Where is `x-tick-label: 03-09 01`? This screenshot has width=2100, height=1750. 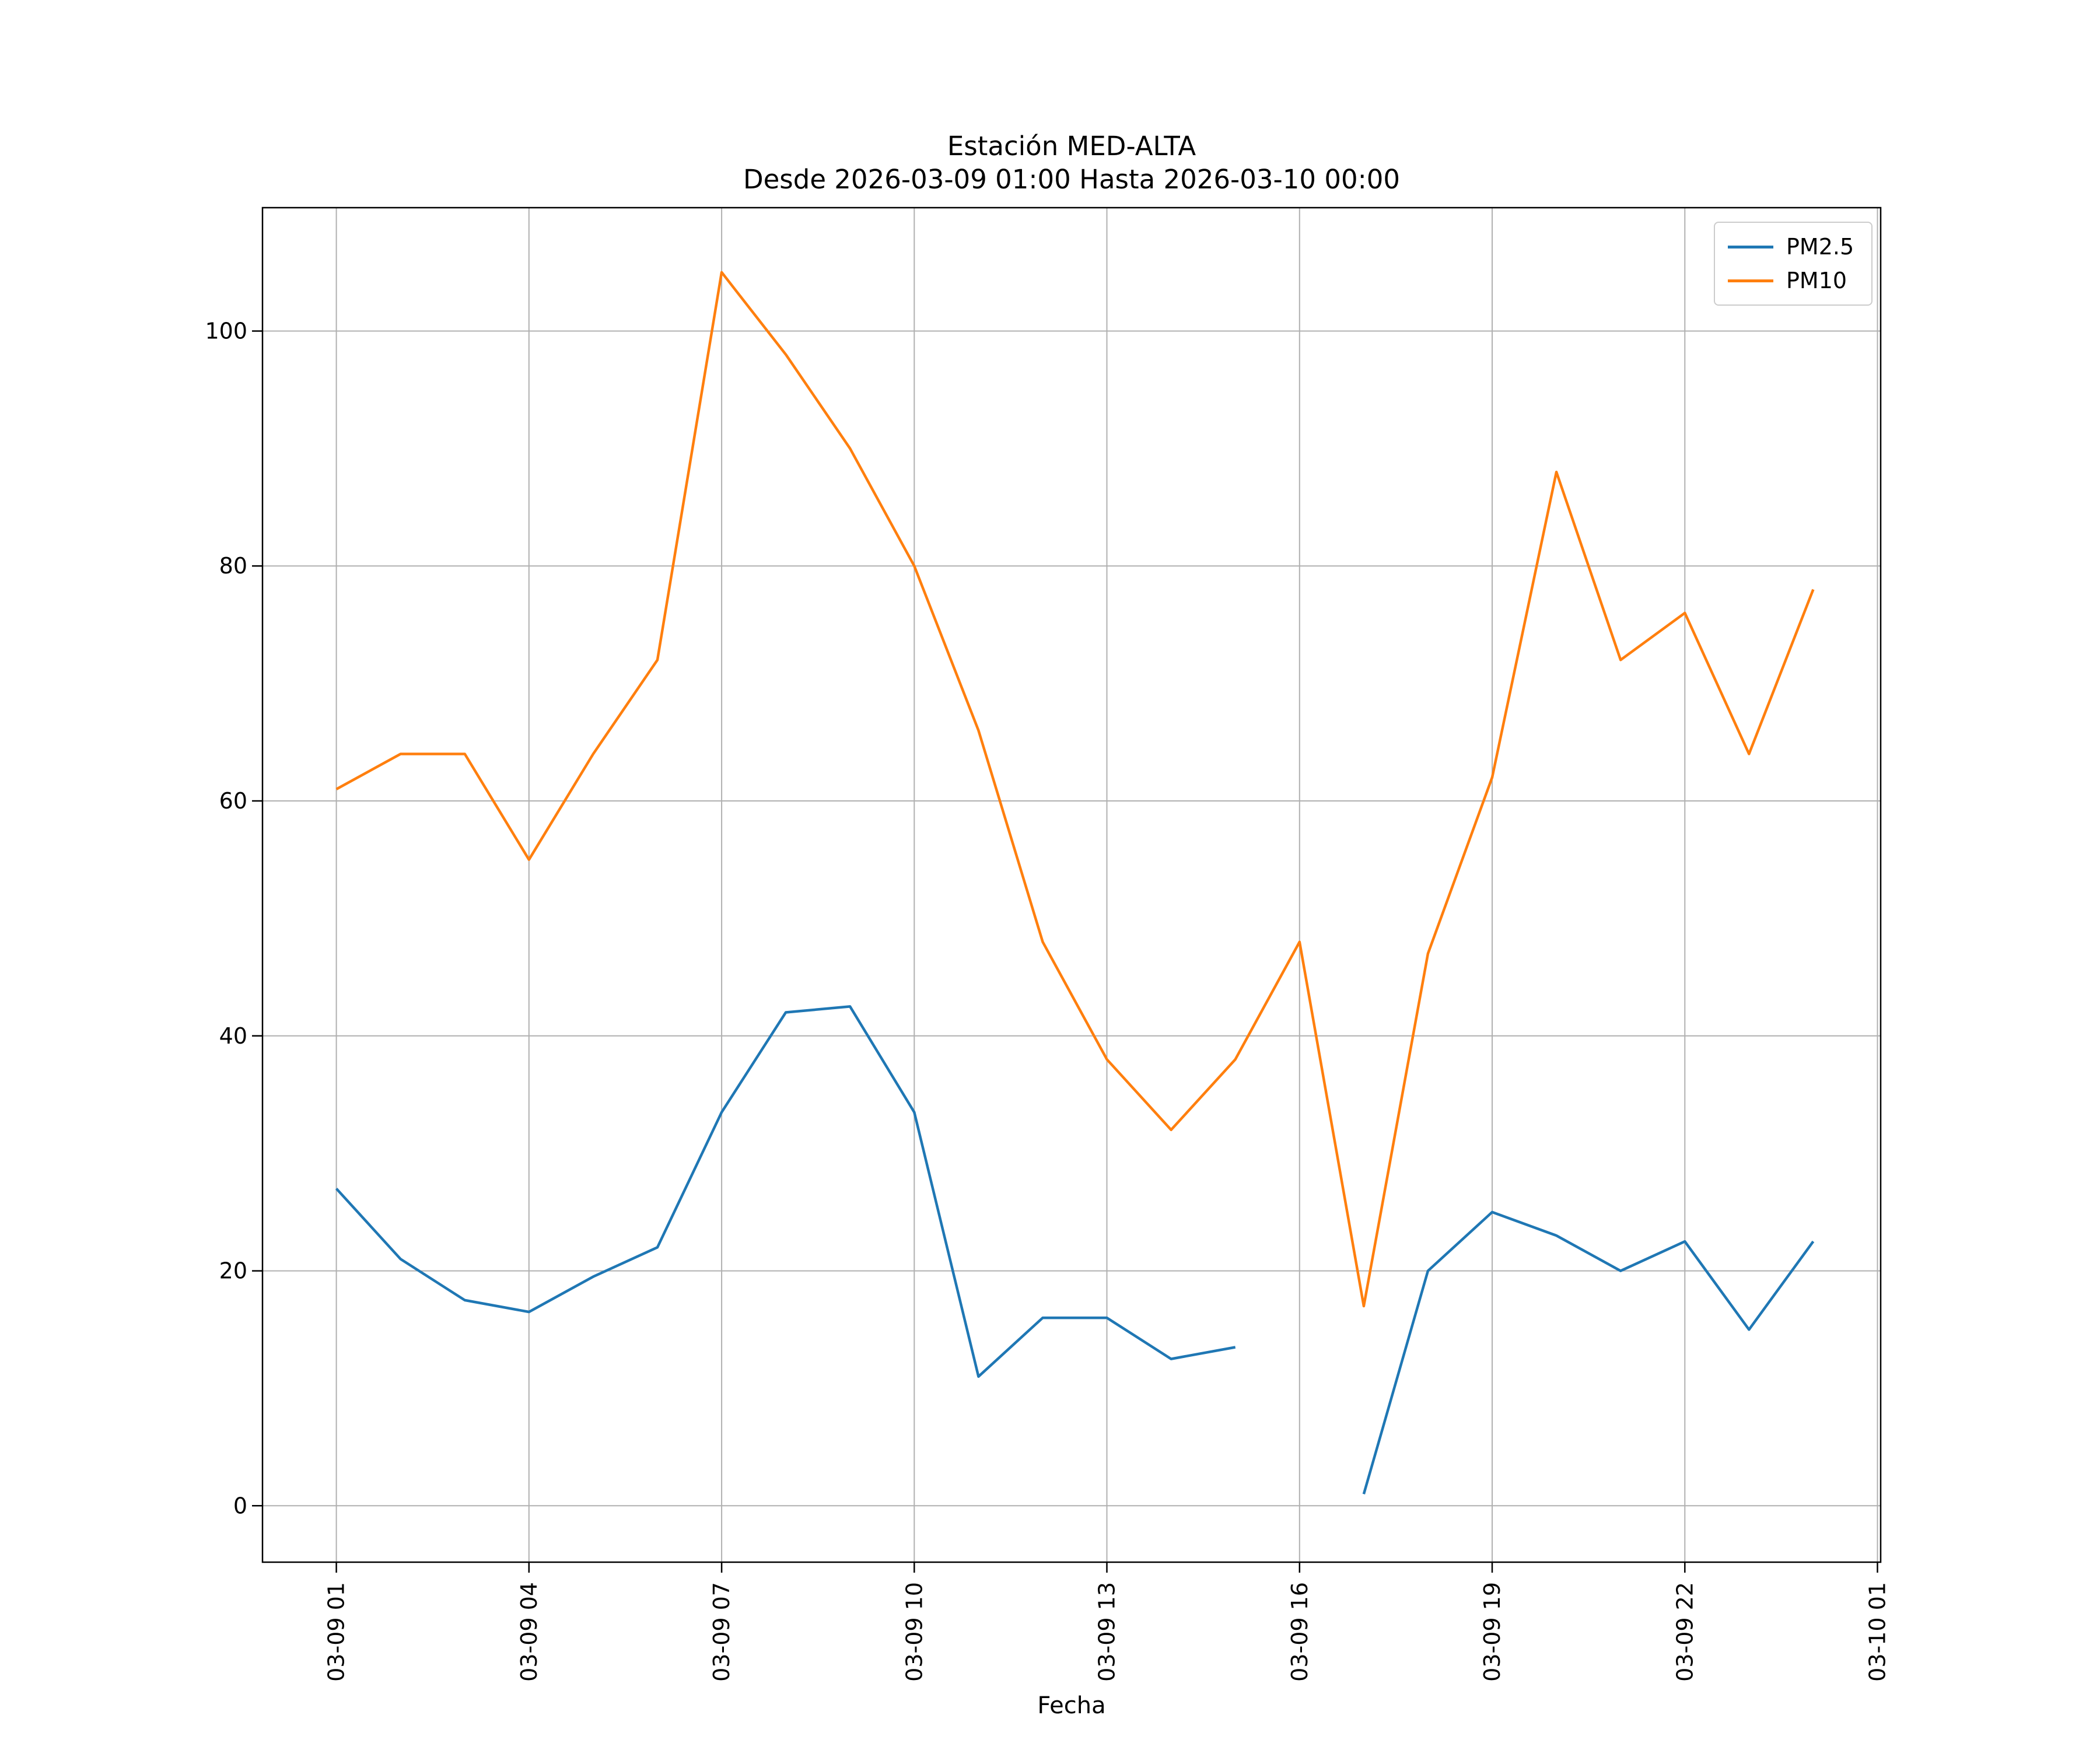 x-tick-label: 03-09 01 is located at coordinates (336, 1632).